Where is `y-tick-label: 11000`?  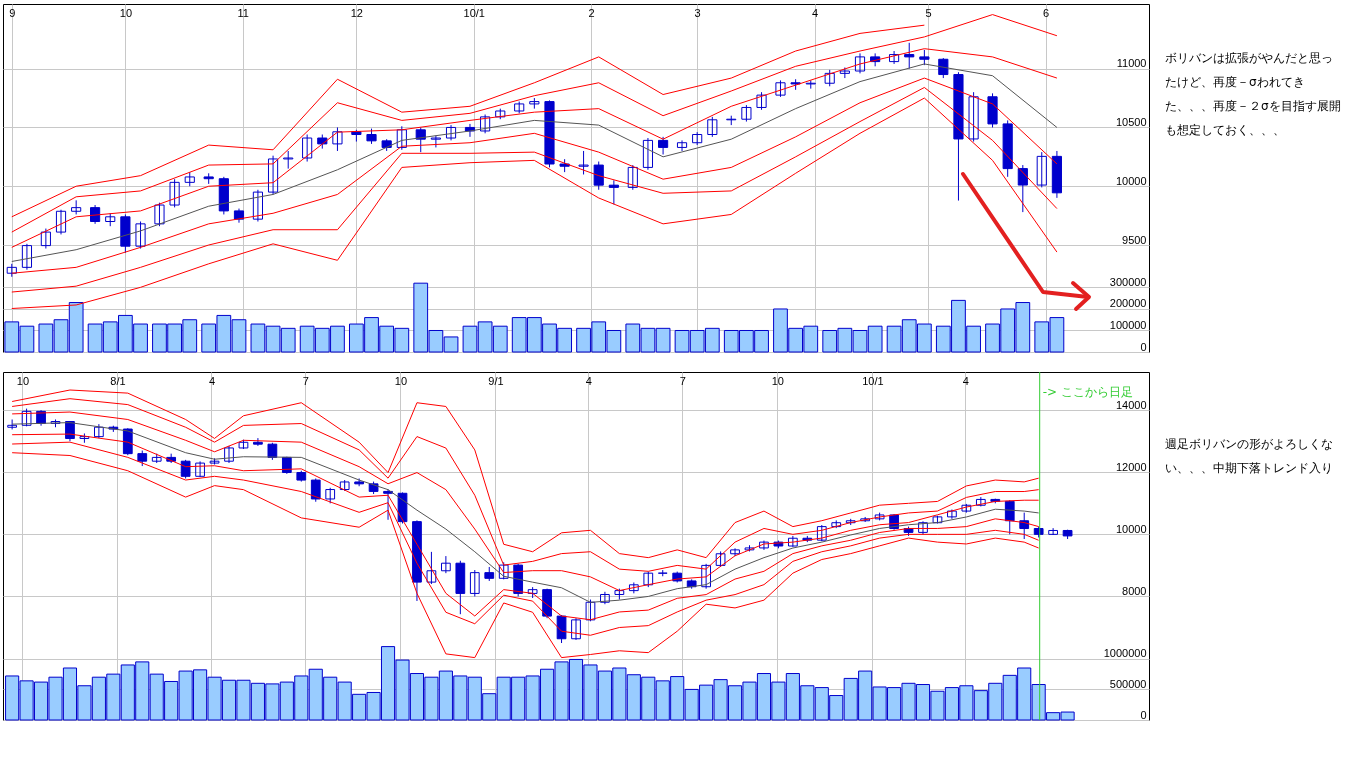 y-tick-label: 11000 is located at coordinates (1131, 63).